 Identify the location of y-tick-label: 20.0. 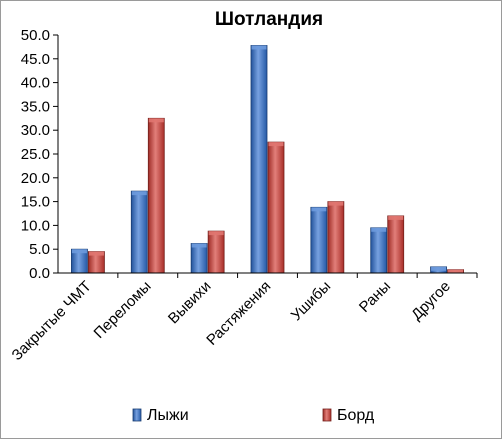
(35, 178).